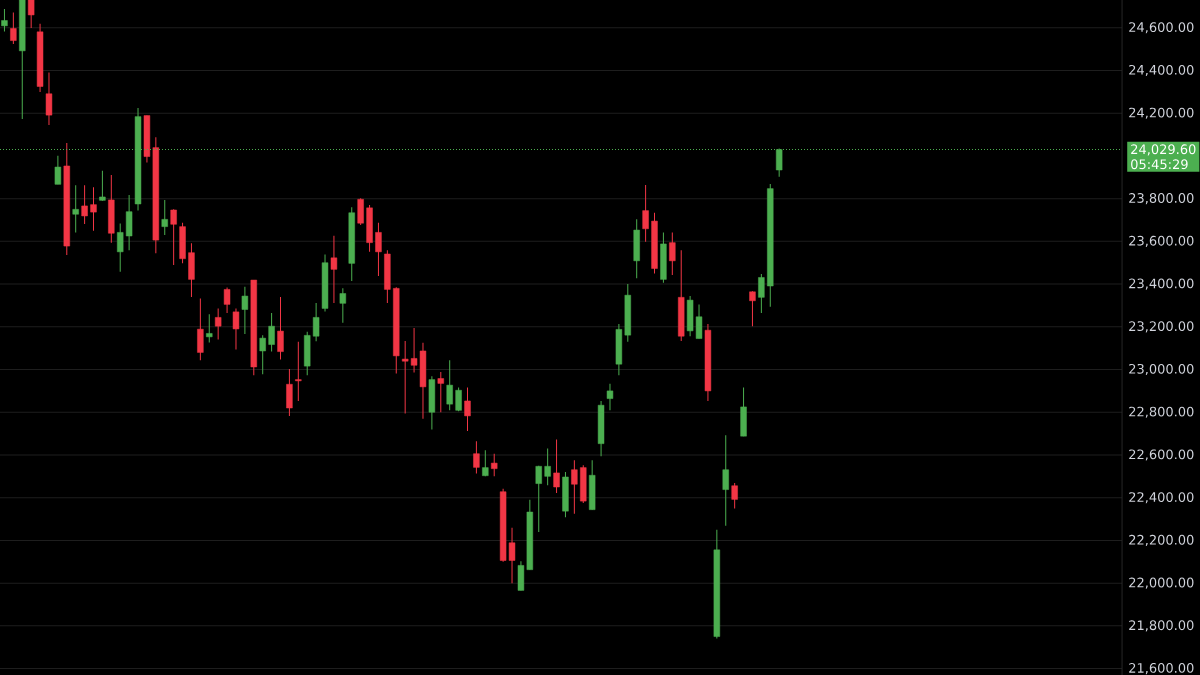 The width and height of the screenshot is (1200, 675). Describe the element at coordinates (1161, 241) in the screenshot. I see `y-tick-label: 23,600.00` at that location.